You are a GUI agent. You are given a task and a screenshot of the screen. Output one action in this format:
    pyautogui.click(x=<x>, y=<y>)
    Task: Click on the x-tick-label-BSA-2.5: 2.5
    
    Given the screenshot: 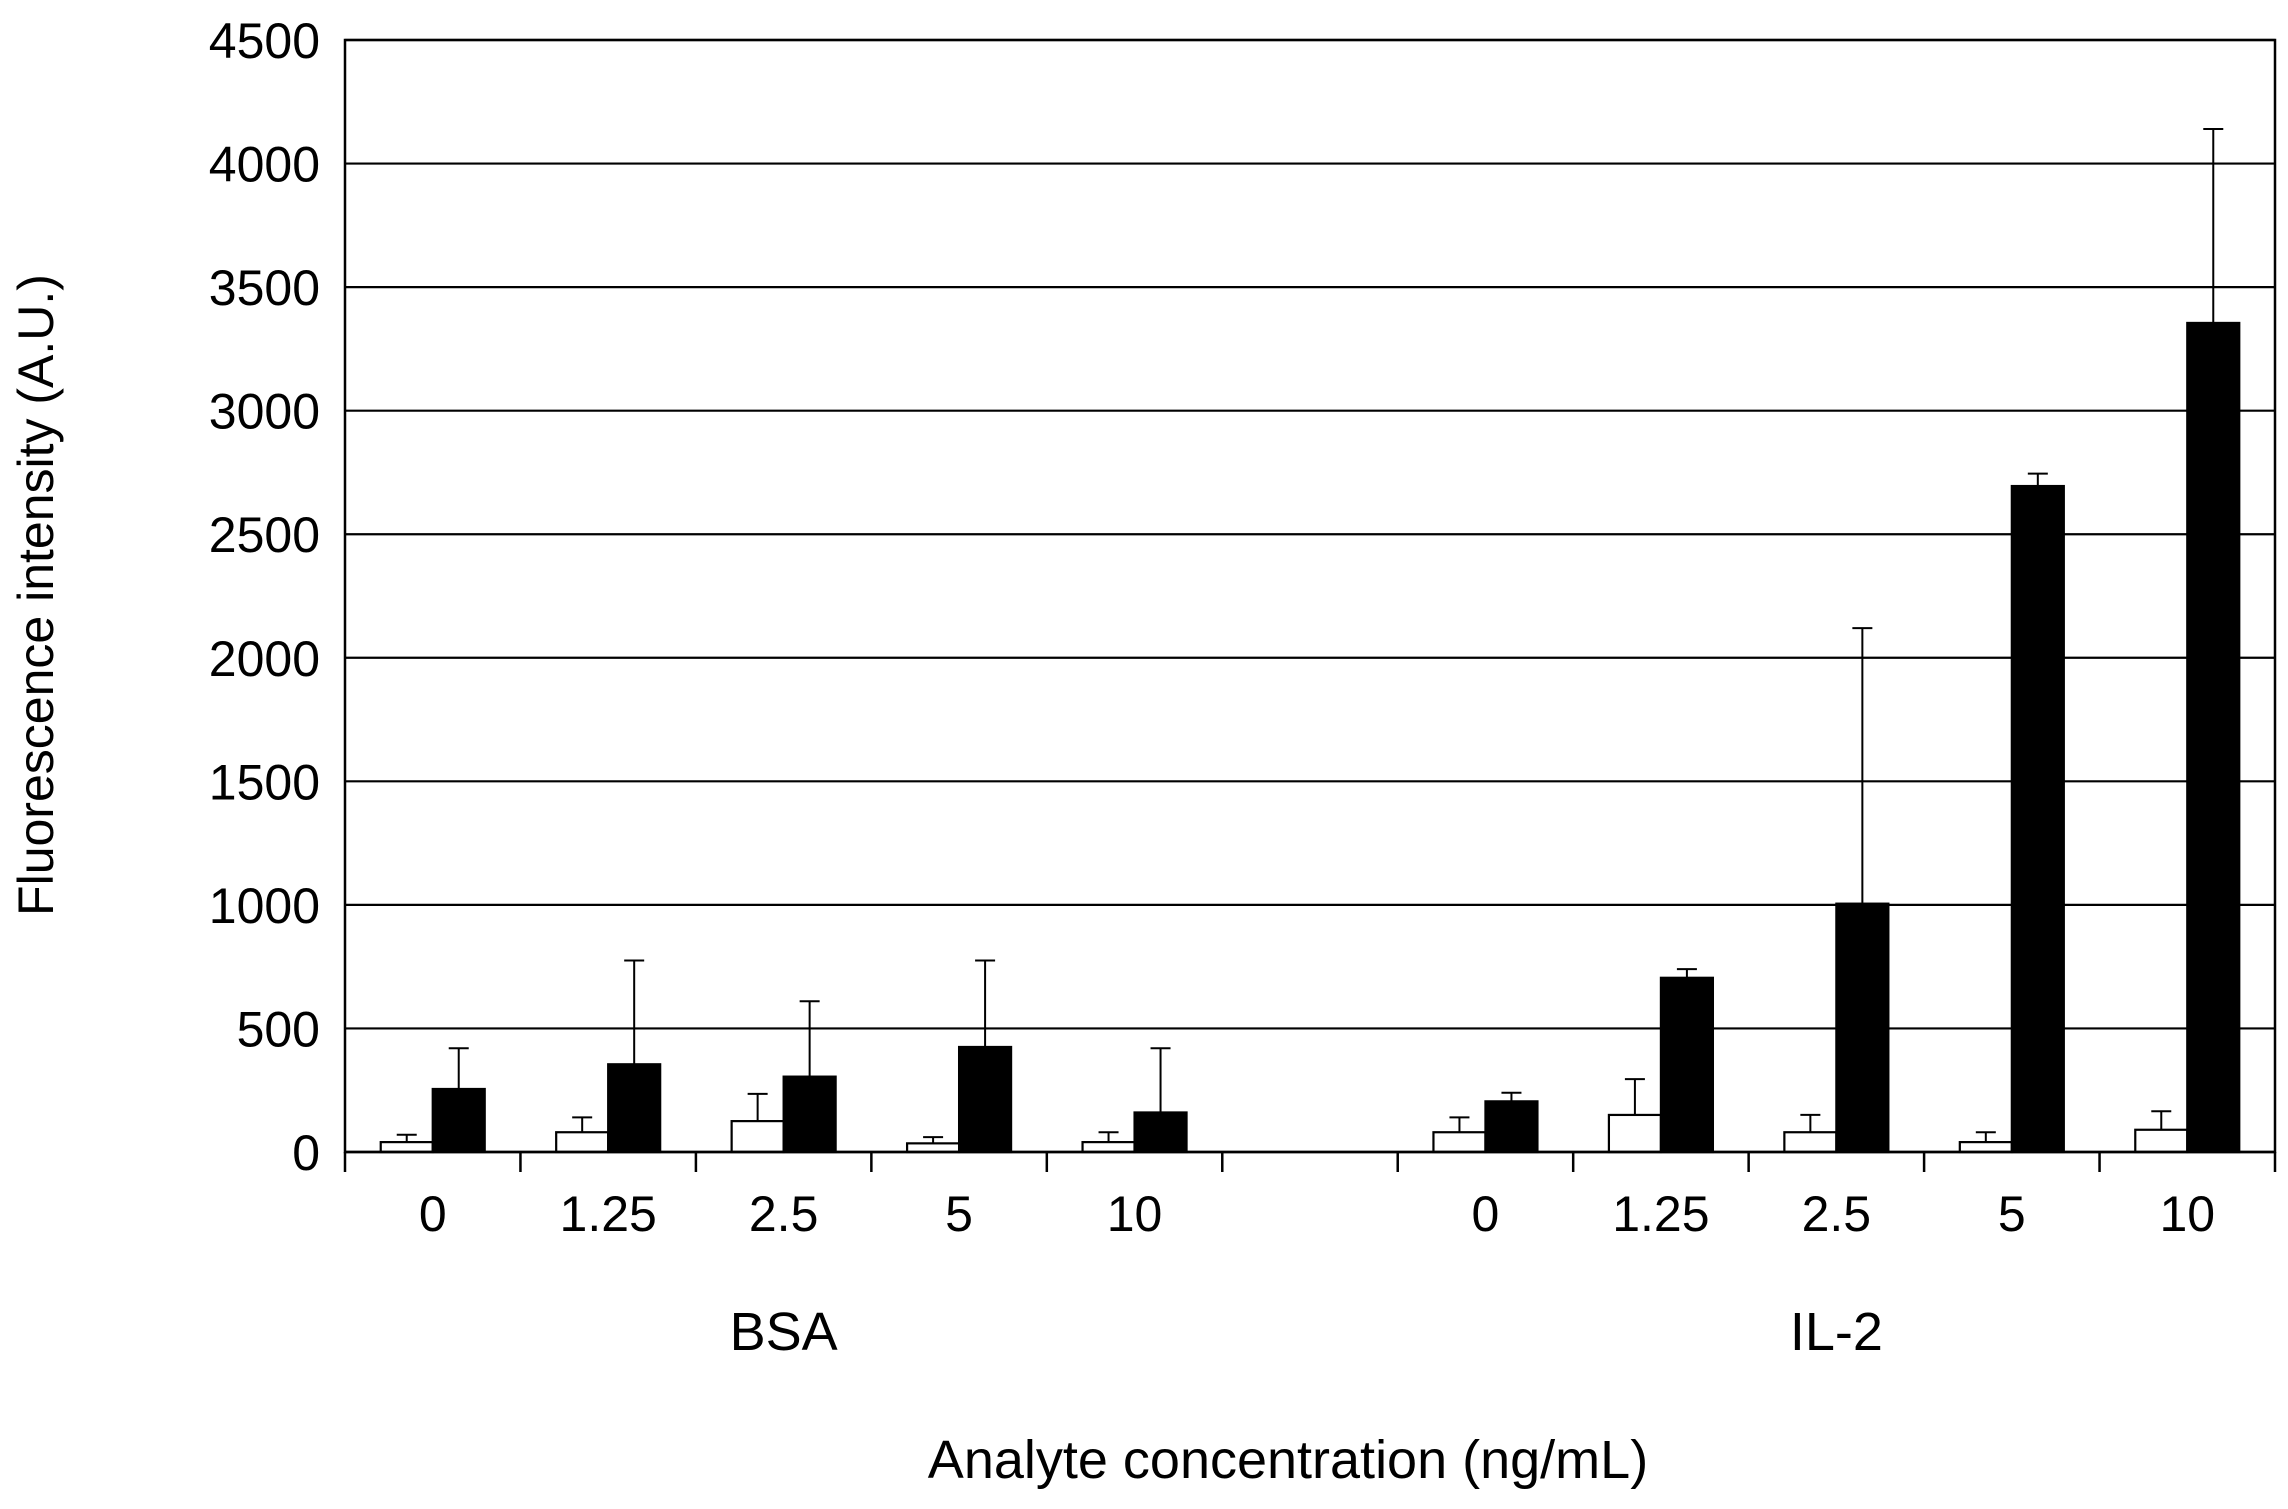 What is the action you would take?
    pyautogui.click(x=784, y=1214)
    